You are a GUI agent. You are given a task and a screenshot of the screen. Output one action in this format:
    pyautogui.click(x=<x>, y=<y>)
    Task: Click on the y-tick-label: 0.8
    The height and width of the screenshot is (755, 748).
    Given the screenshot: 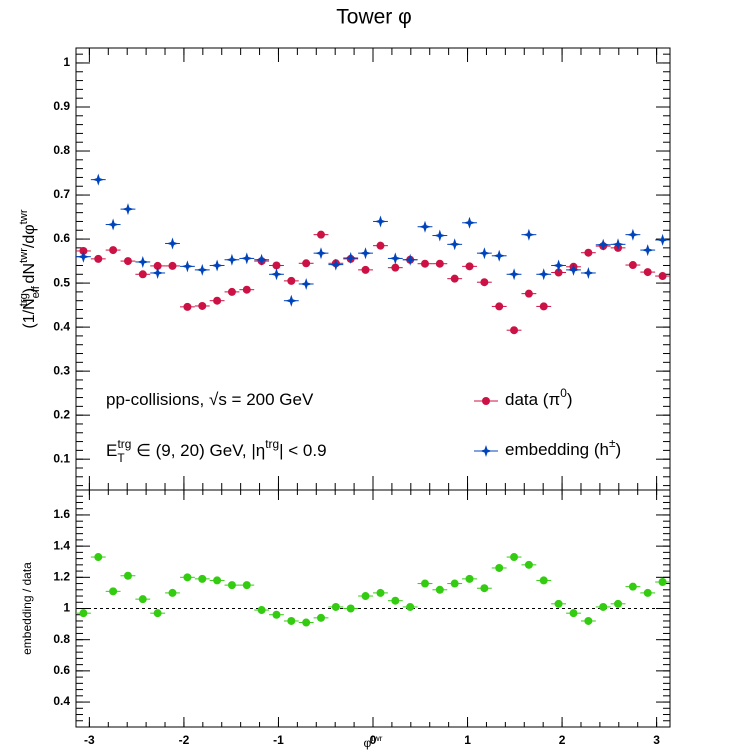 What is the action you would take?
    pyautogui.click(x=61, y=150)
    